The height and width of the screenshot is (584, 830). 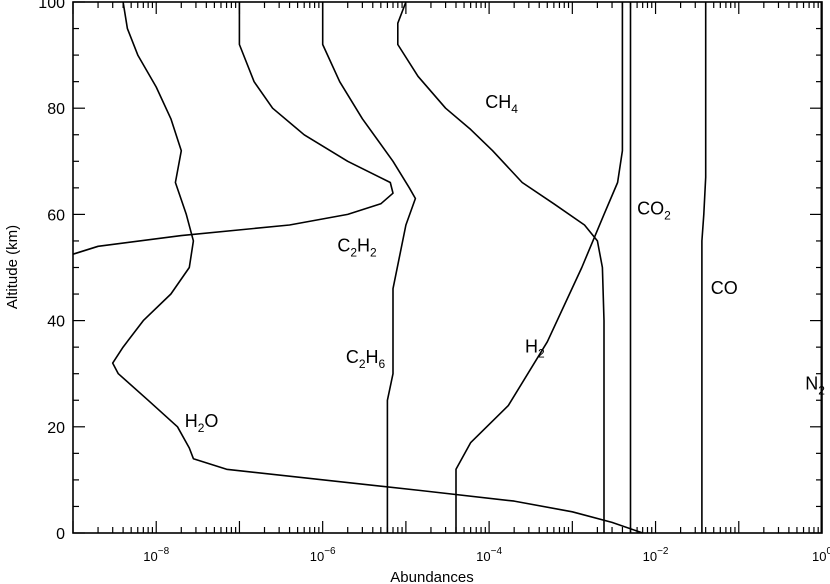 I want to click on co-curve, so click(x=704, y=267).